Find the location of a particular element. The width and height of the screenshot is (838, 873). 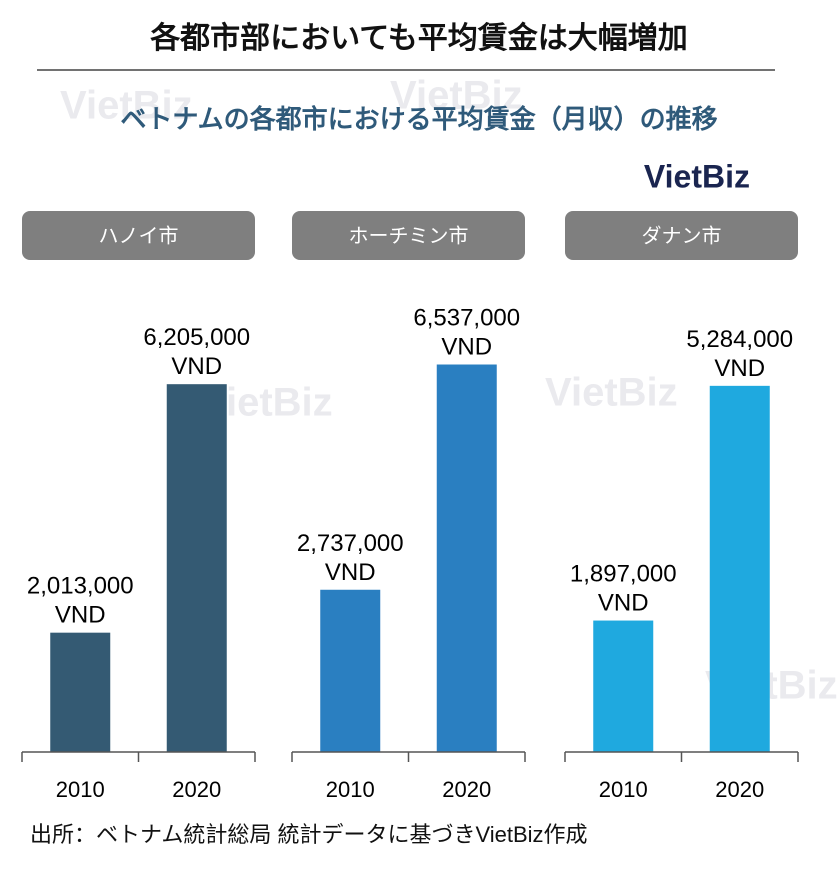

subtitle: ベトナムの各都市における平均賃金（月収）の推移 is located at coordinates (418, 119).